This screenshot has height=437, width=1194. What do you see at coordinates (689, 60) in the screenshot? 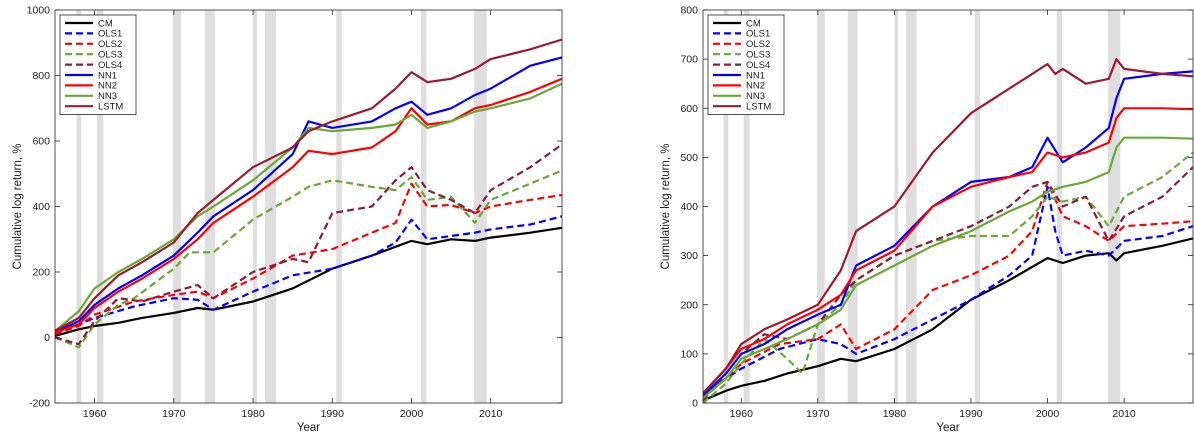
I see `y-tick-label: 700` at bounding box center [689, 60].